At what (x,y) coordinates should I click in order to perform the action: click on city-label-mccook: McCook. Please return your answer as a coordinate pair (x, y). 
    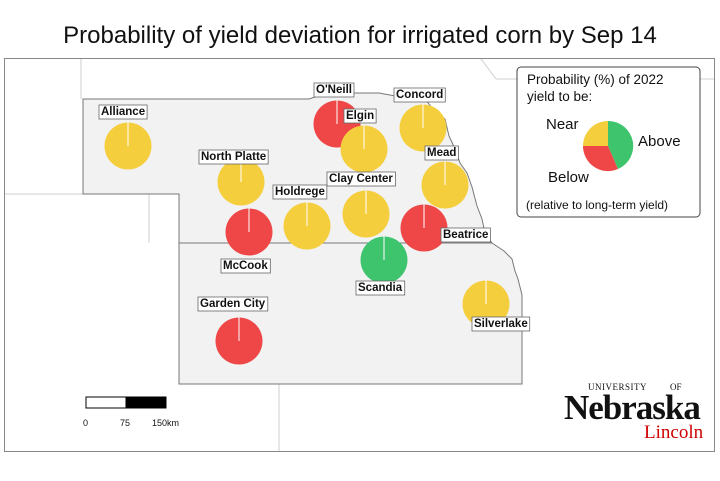
    Looking at the image, I should click on (245, 266).